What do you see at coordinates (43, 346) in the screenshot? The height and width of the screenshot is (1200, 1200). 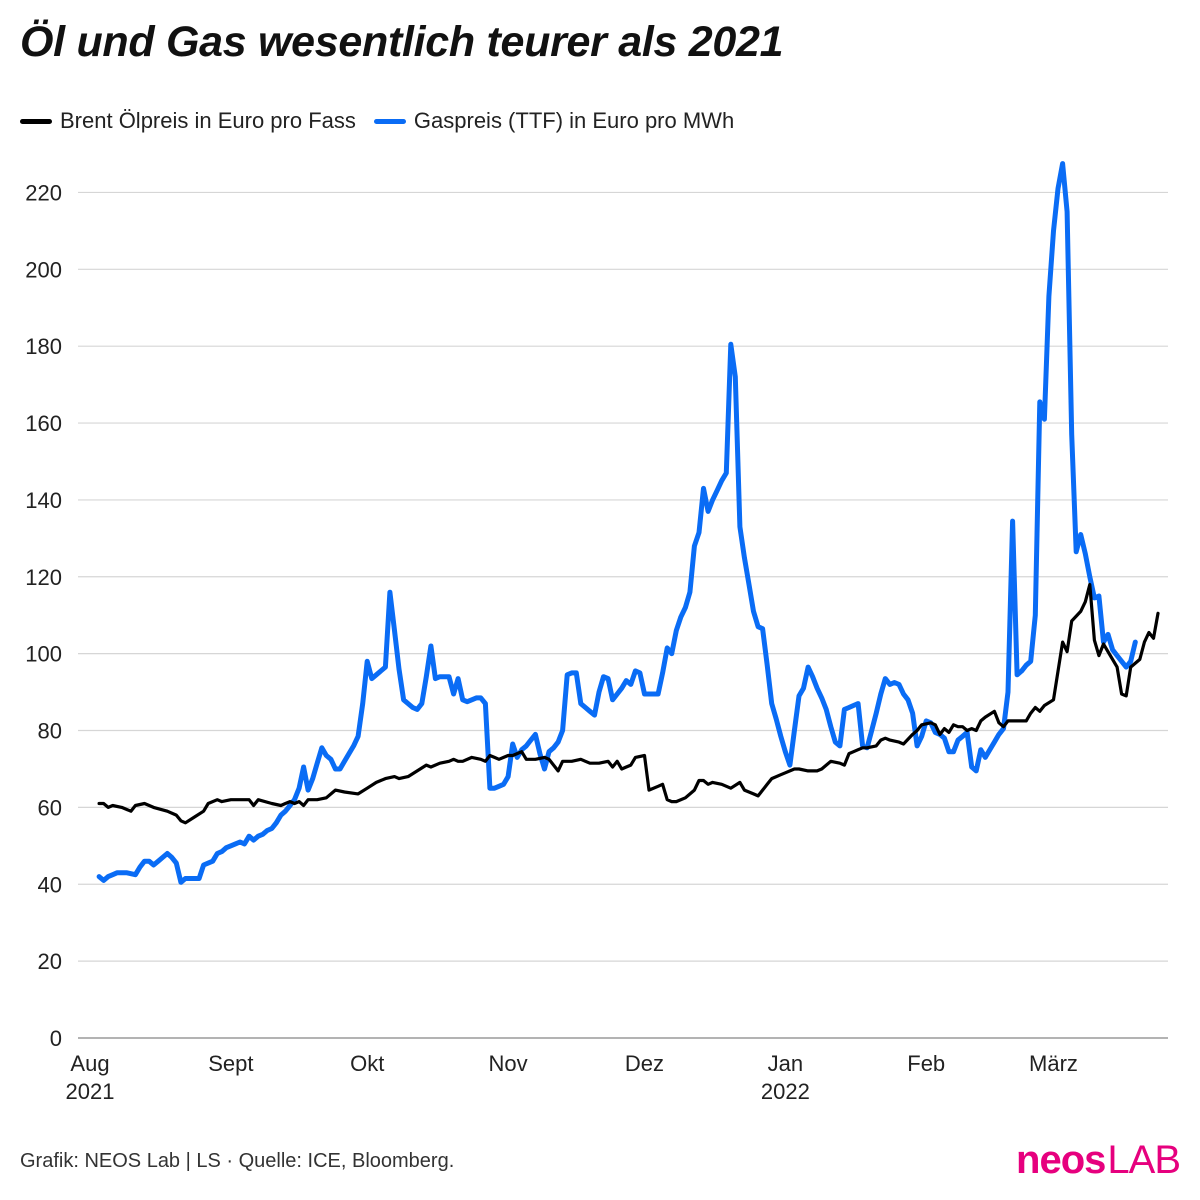 I see `y-tick-label: 180` at bounding box center [43, 346].